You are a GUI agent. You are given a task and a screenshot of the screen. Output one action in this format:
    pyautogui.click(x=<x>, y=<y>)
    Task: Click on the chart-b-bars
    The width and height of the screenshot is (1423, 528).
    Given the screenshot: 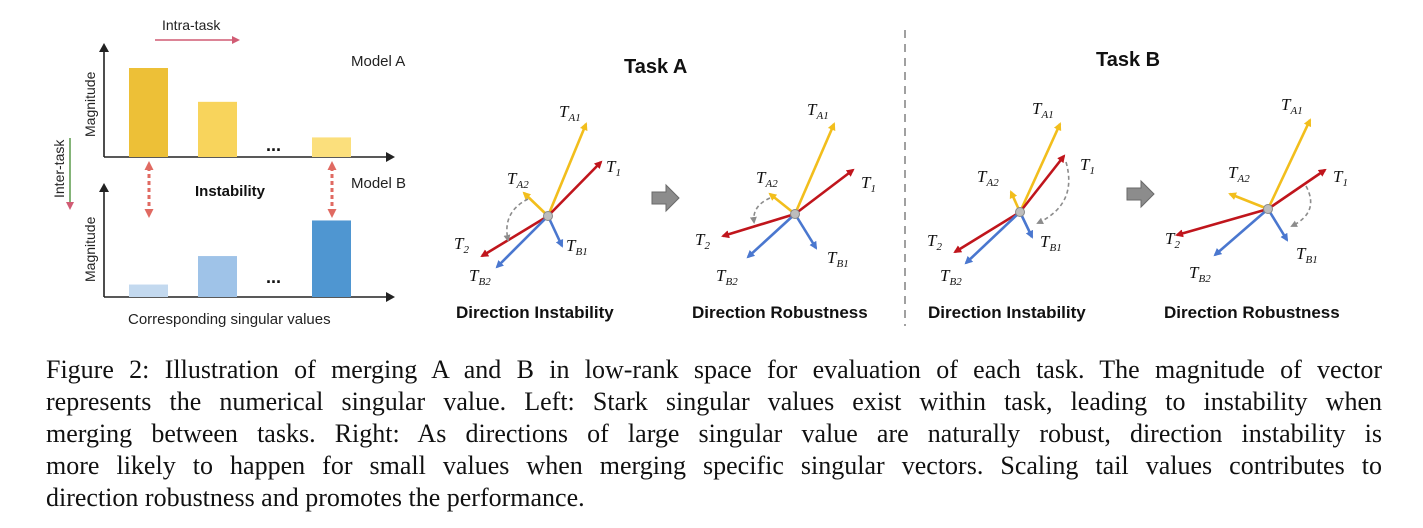 What is the action you would take?
    pyautogui.click(x=240, y=258)
    